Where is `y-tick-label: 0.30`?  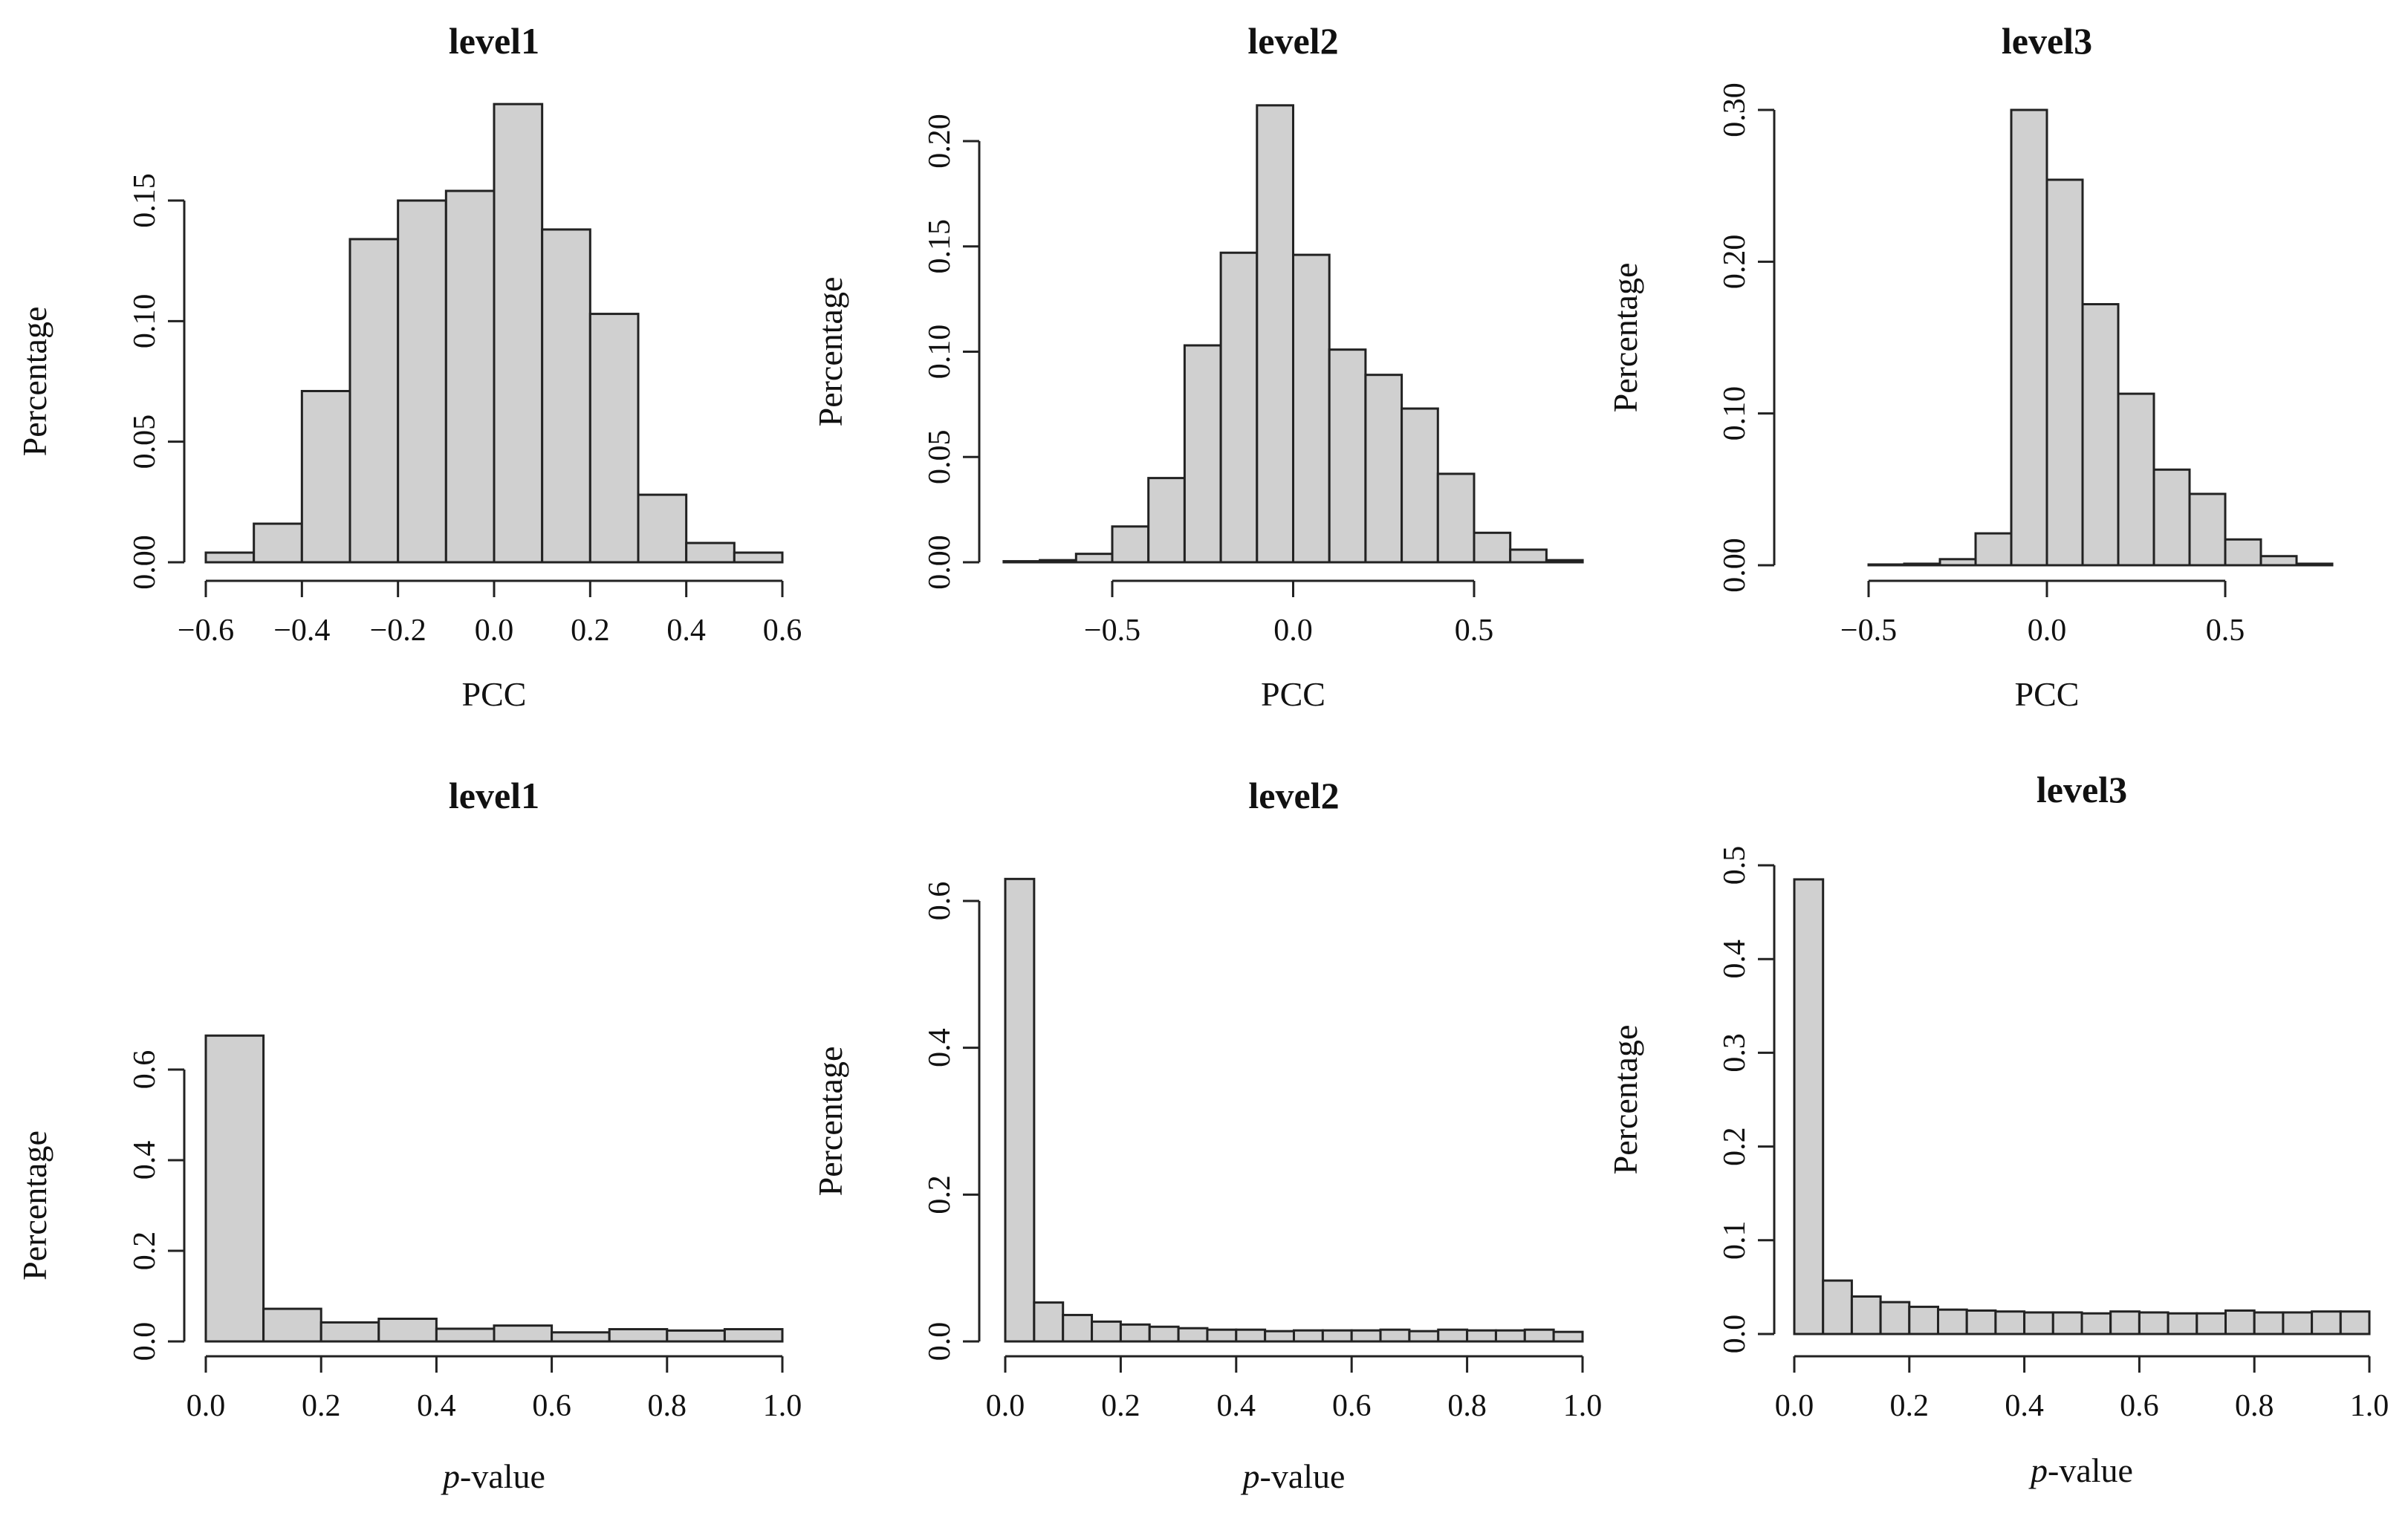 y-tick-label: 0.30 is located at coordinates (1735, 109).